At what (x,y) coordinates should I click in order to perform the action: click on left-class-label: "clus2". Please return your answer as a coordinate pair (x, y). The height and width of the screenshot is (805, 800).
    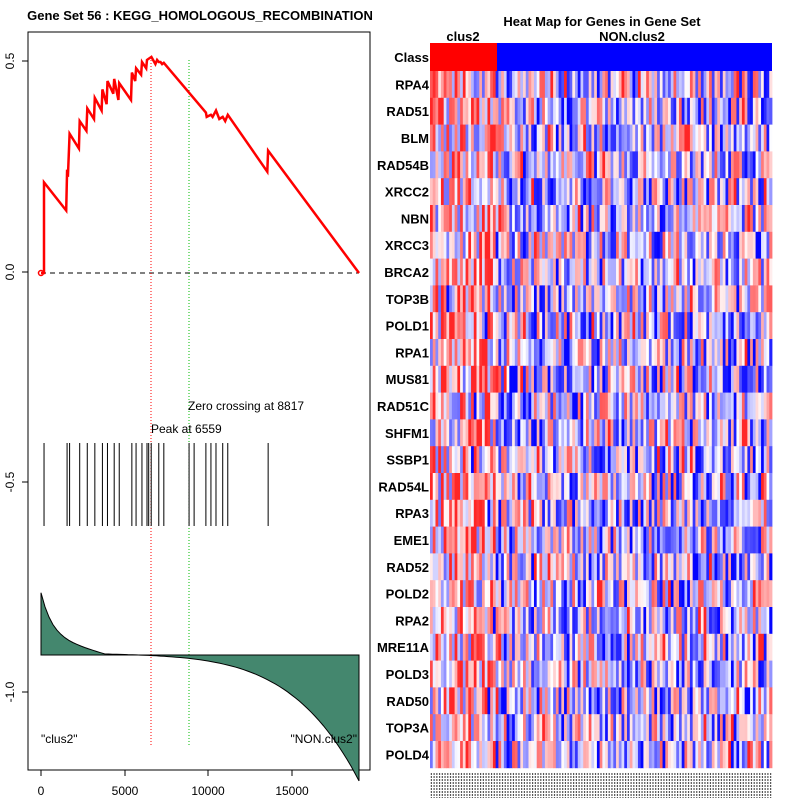
    Looking at the image, I should click on (59, 739).